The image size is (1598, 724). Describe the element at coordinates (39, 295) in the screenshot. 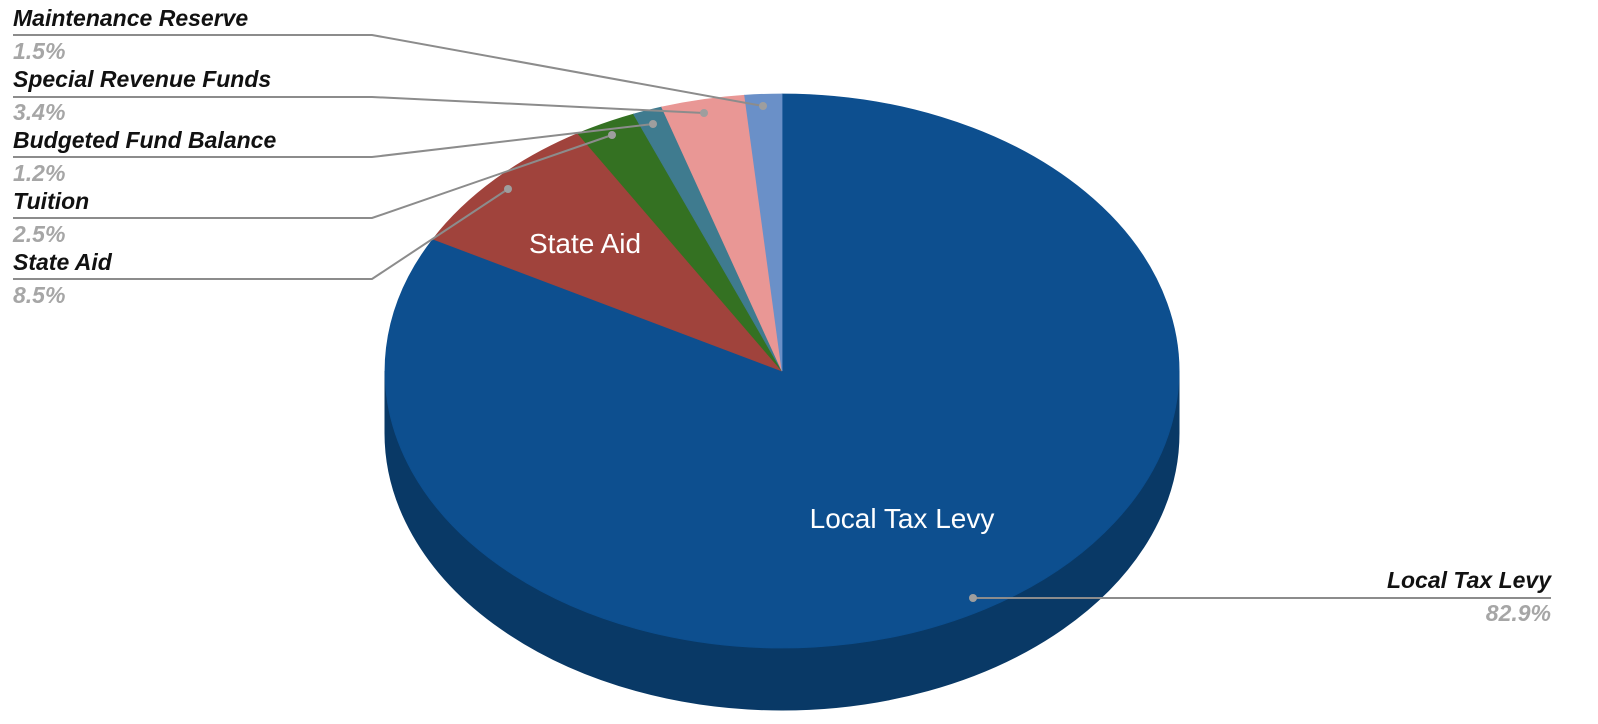

I see `label-percent-state-aid: 8.5%` at that location.